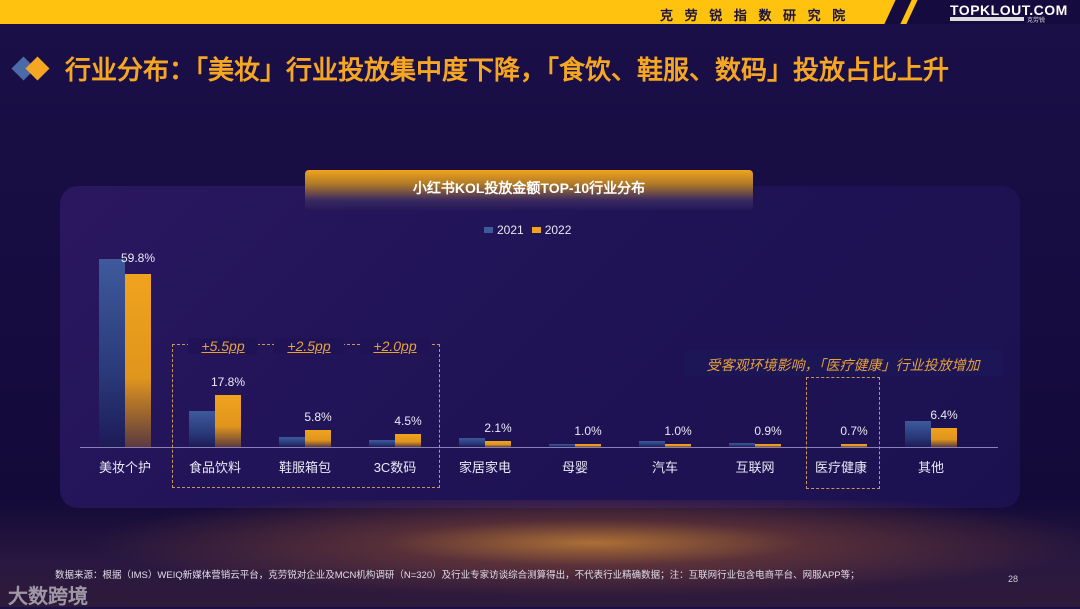 This screenshot has height=609, width=1080. Describe the element at coordinates (408, 420) in the screenshot. I see `data-label: 4.5%` at that location.